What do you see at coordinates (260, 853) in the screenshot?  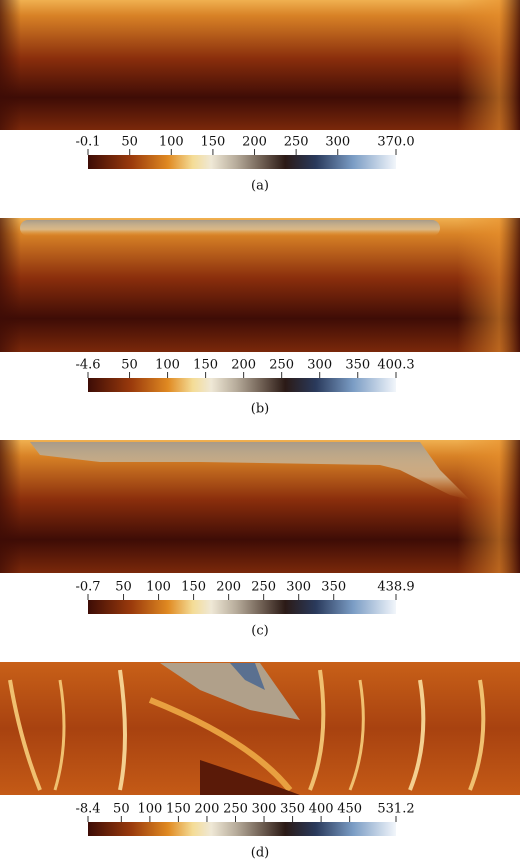 I see `caption: (d)` at bounding box center [260, 853].